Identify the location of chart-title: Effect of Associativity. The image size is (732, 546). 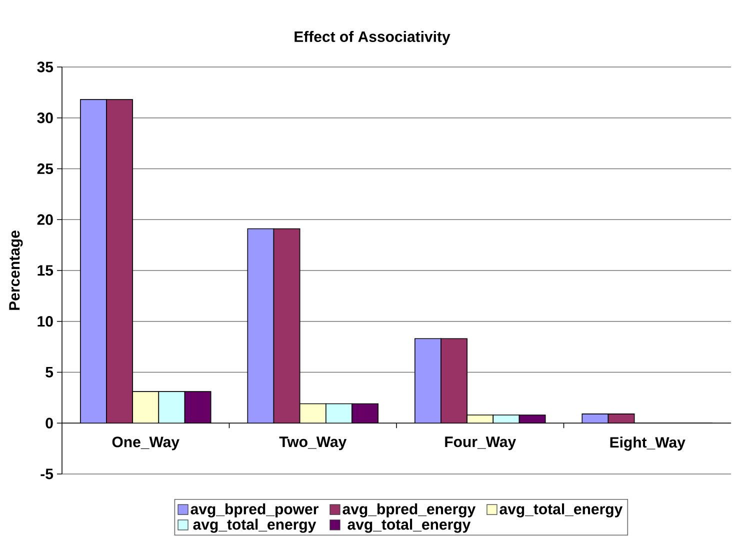
(372, 38).